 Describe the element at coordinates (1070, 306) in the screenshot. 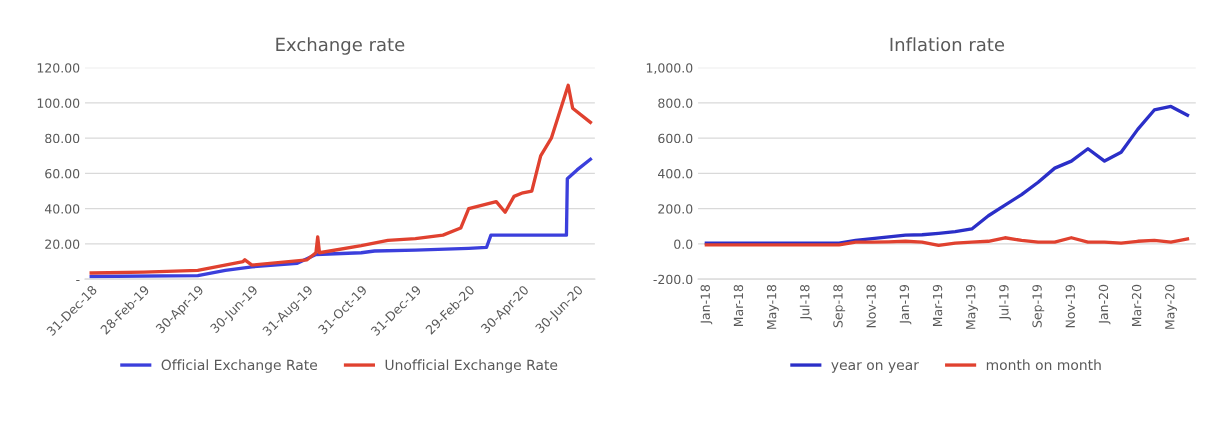

I see `x-tick-label: Nov-19` at that location.